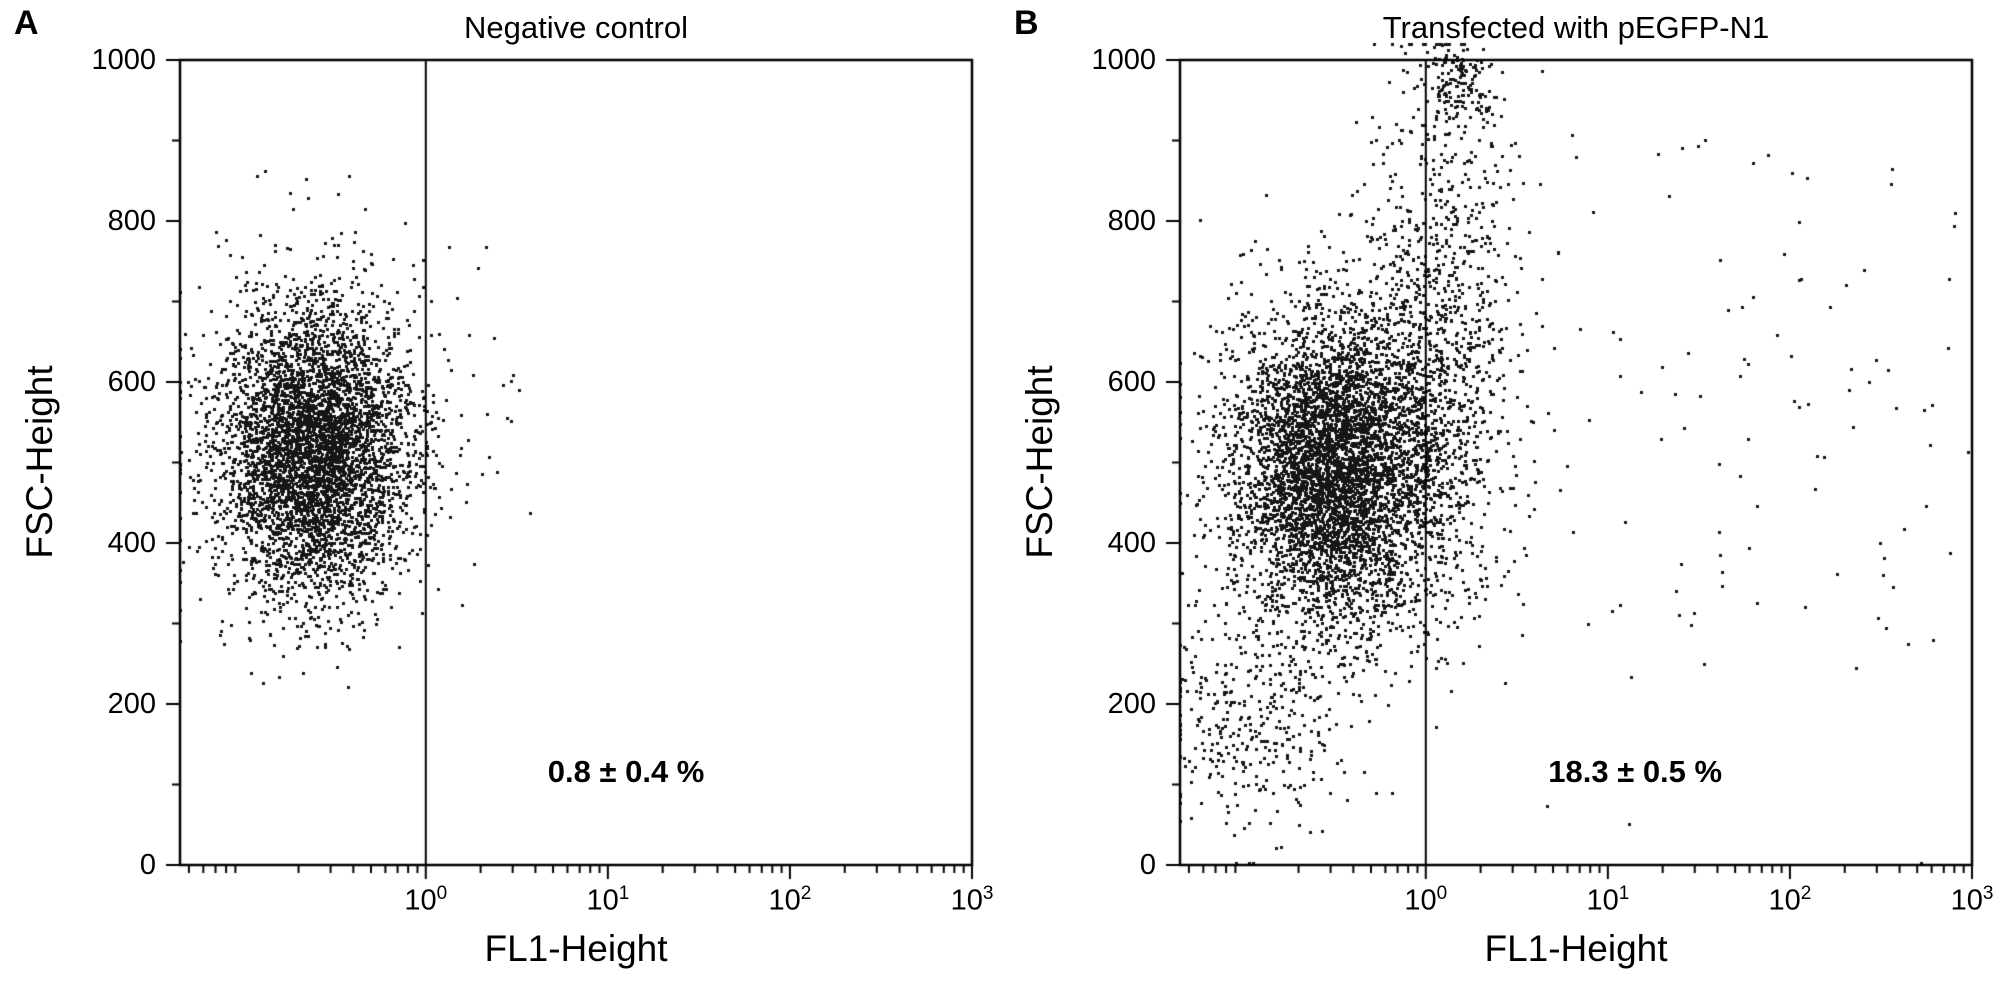 Image resolution: width=2000 pixels, height=994 pixels. Describe the element at coordinates (1635, 772) in the screenshot. I see `gated-percentage-b: 18.3 ± 0.5 %` at that location.